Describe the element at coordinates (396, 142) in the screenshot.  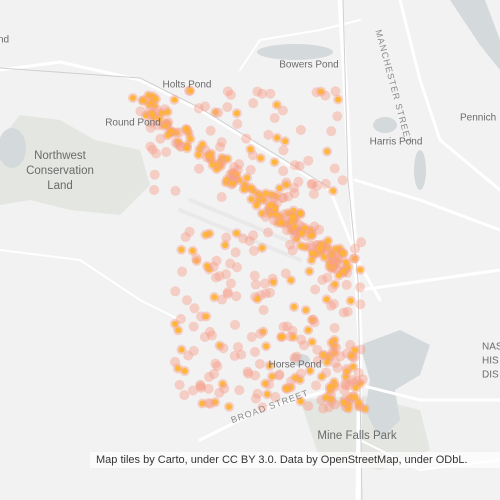
I see `place-label: Harris Pond` at that location.